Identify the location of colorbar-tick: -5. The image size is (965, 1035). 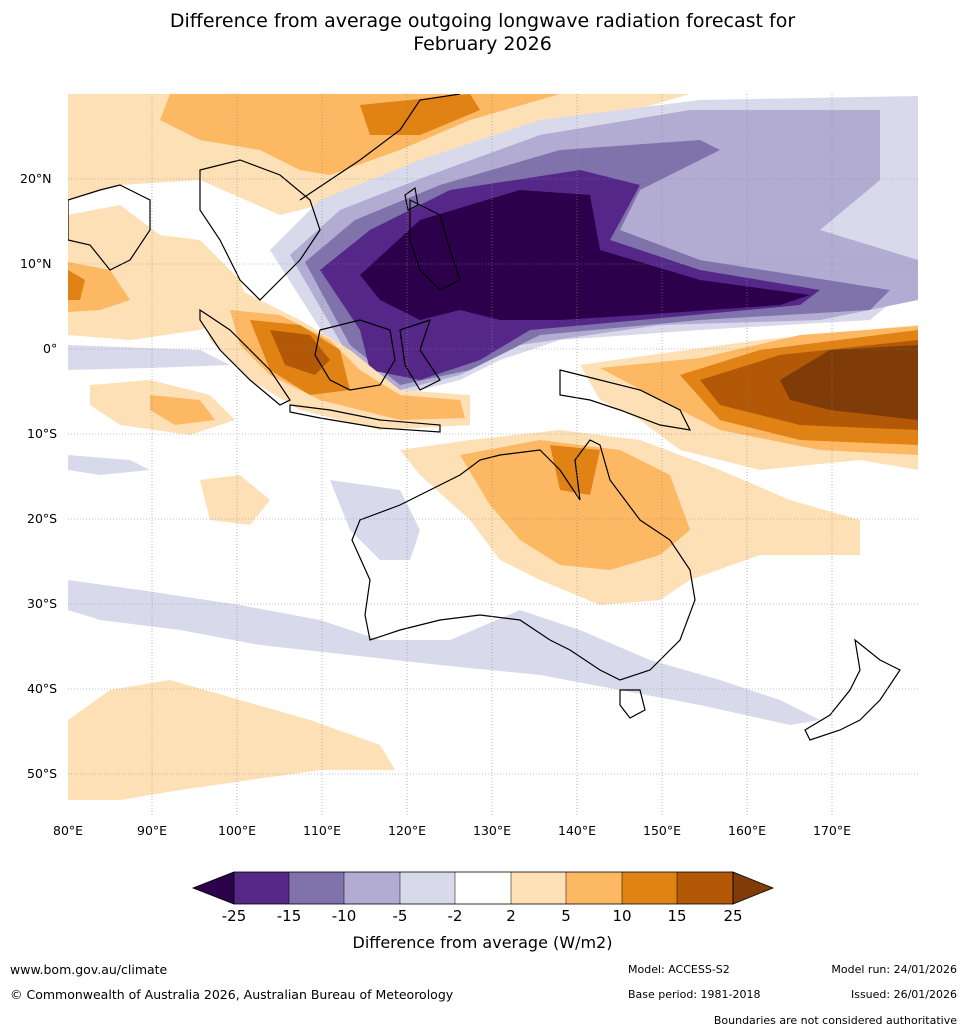
(400, 916).